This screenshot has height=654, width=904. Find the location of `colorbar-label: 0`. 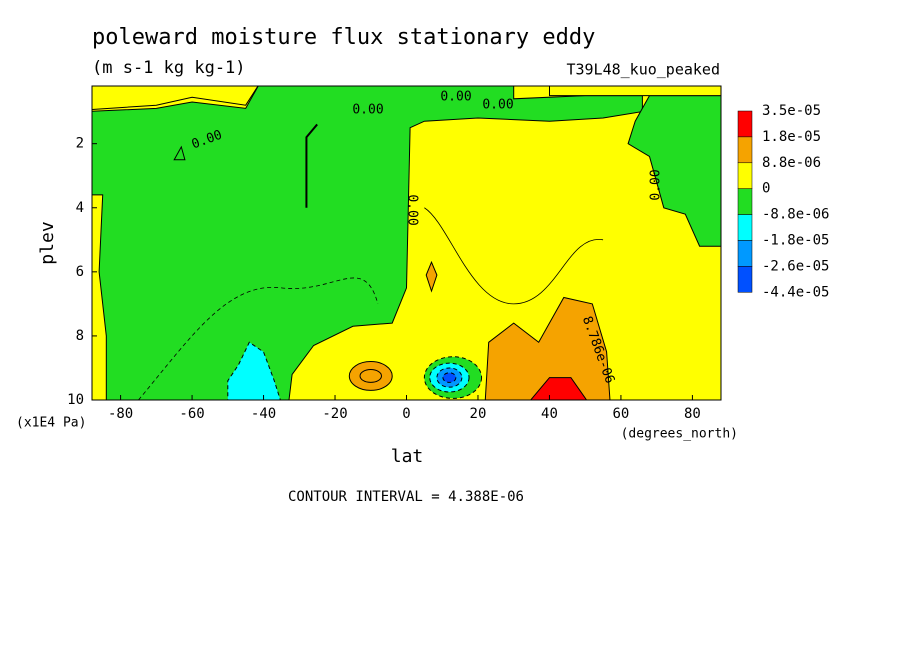

colorbar-label: 0 is located at coordinates (766, 189).